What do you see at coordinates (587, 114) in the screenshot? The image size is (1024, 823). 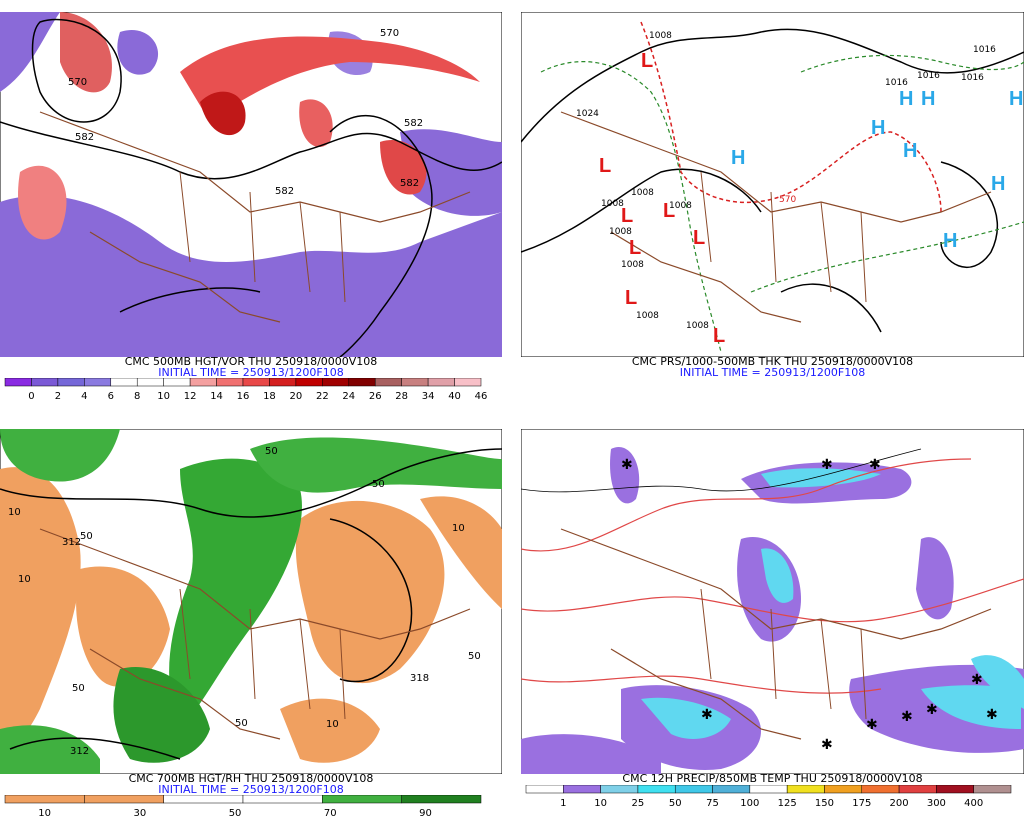 I see `contour-label: 1024` at bounding box center [587, 114].